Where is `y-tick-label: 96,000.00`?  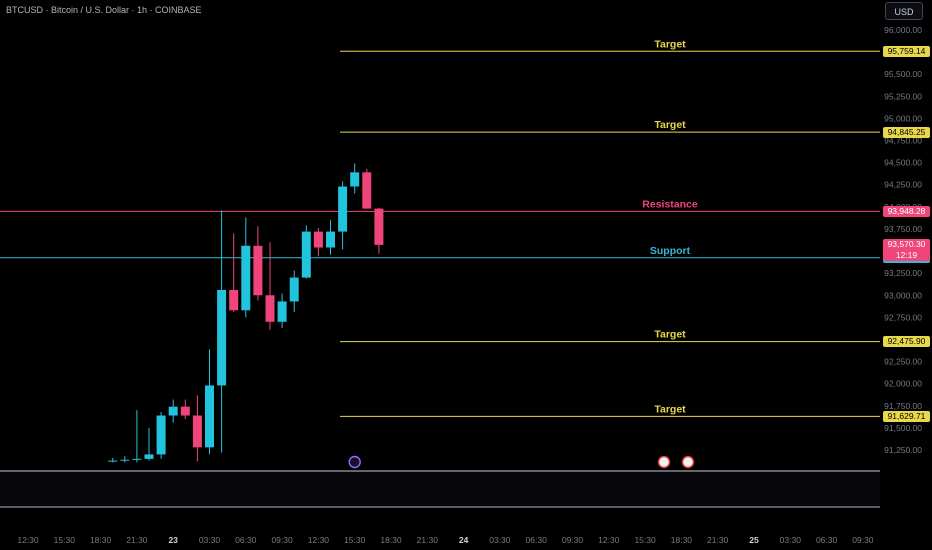
y-tick-label: 96,000.00 is located at coordinates (903, 30).